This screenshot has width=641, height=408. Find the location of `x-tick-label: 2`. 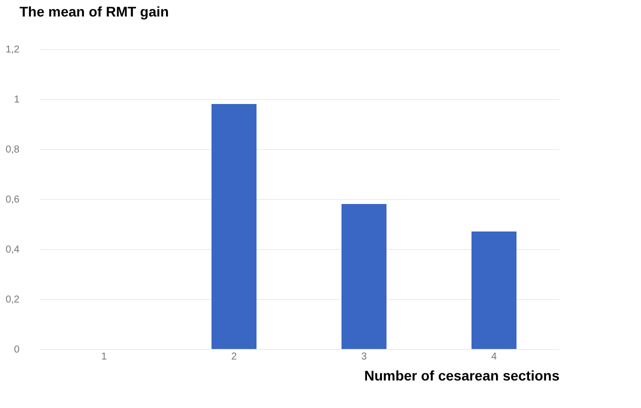

x-tick-label: 2 is located at coordinates (234, 357).